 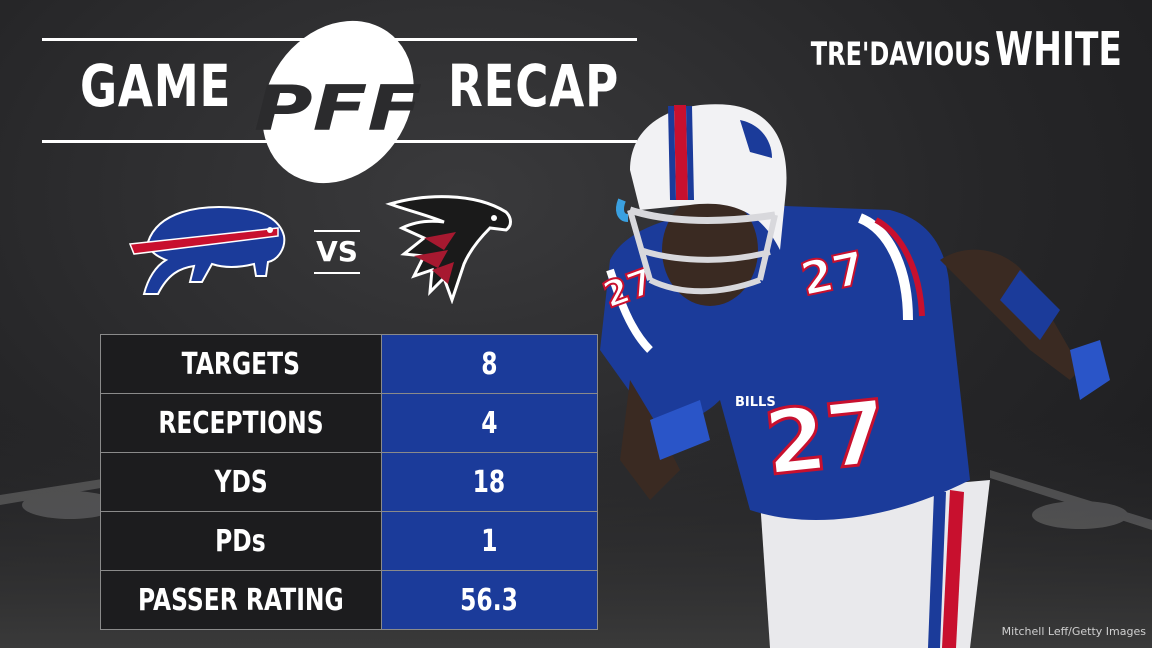 What do you see at coordinates (241, 541) in the screenshot?
I see `stat-label: PDs` at bounding box center [241, 541].